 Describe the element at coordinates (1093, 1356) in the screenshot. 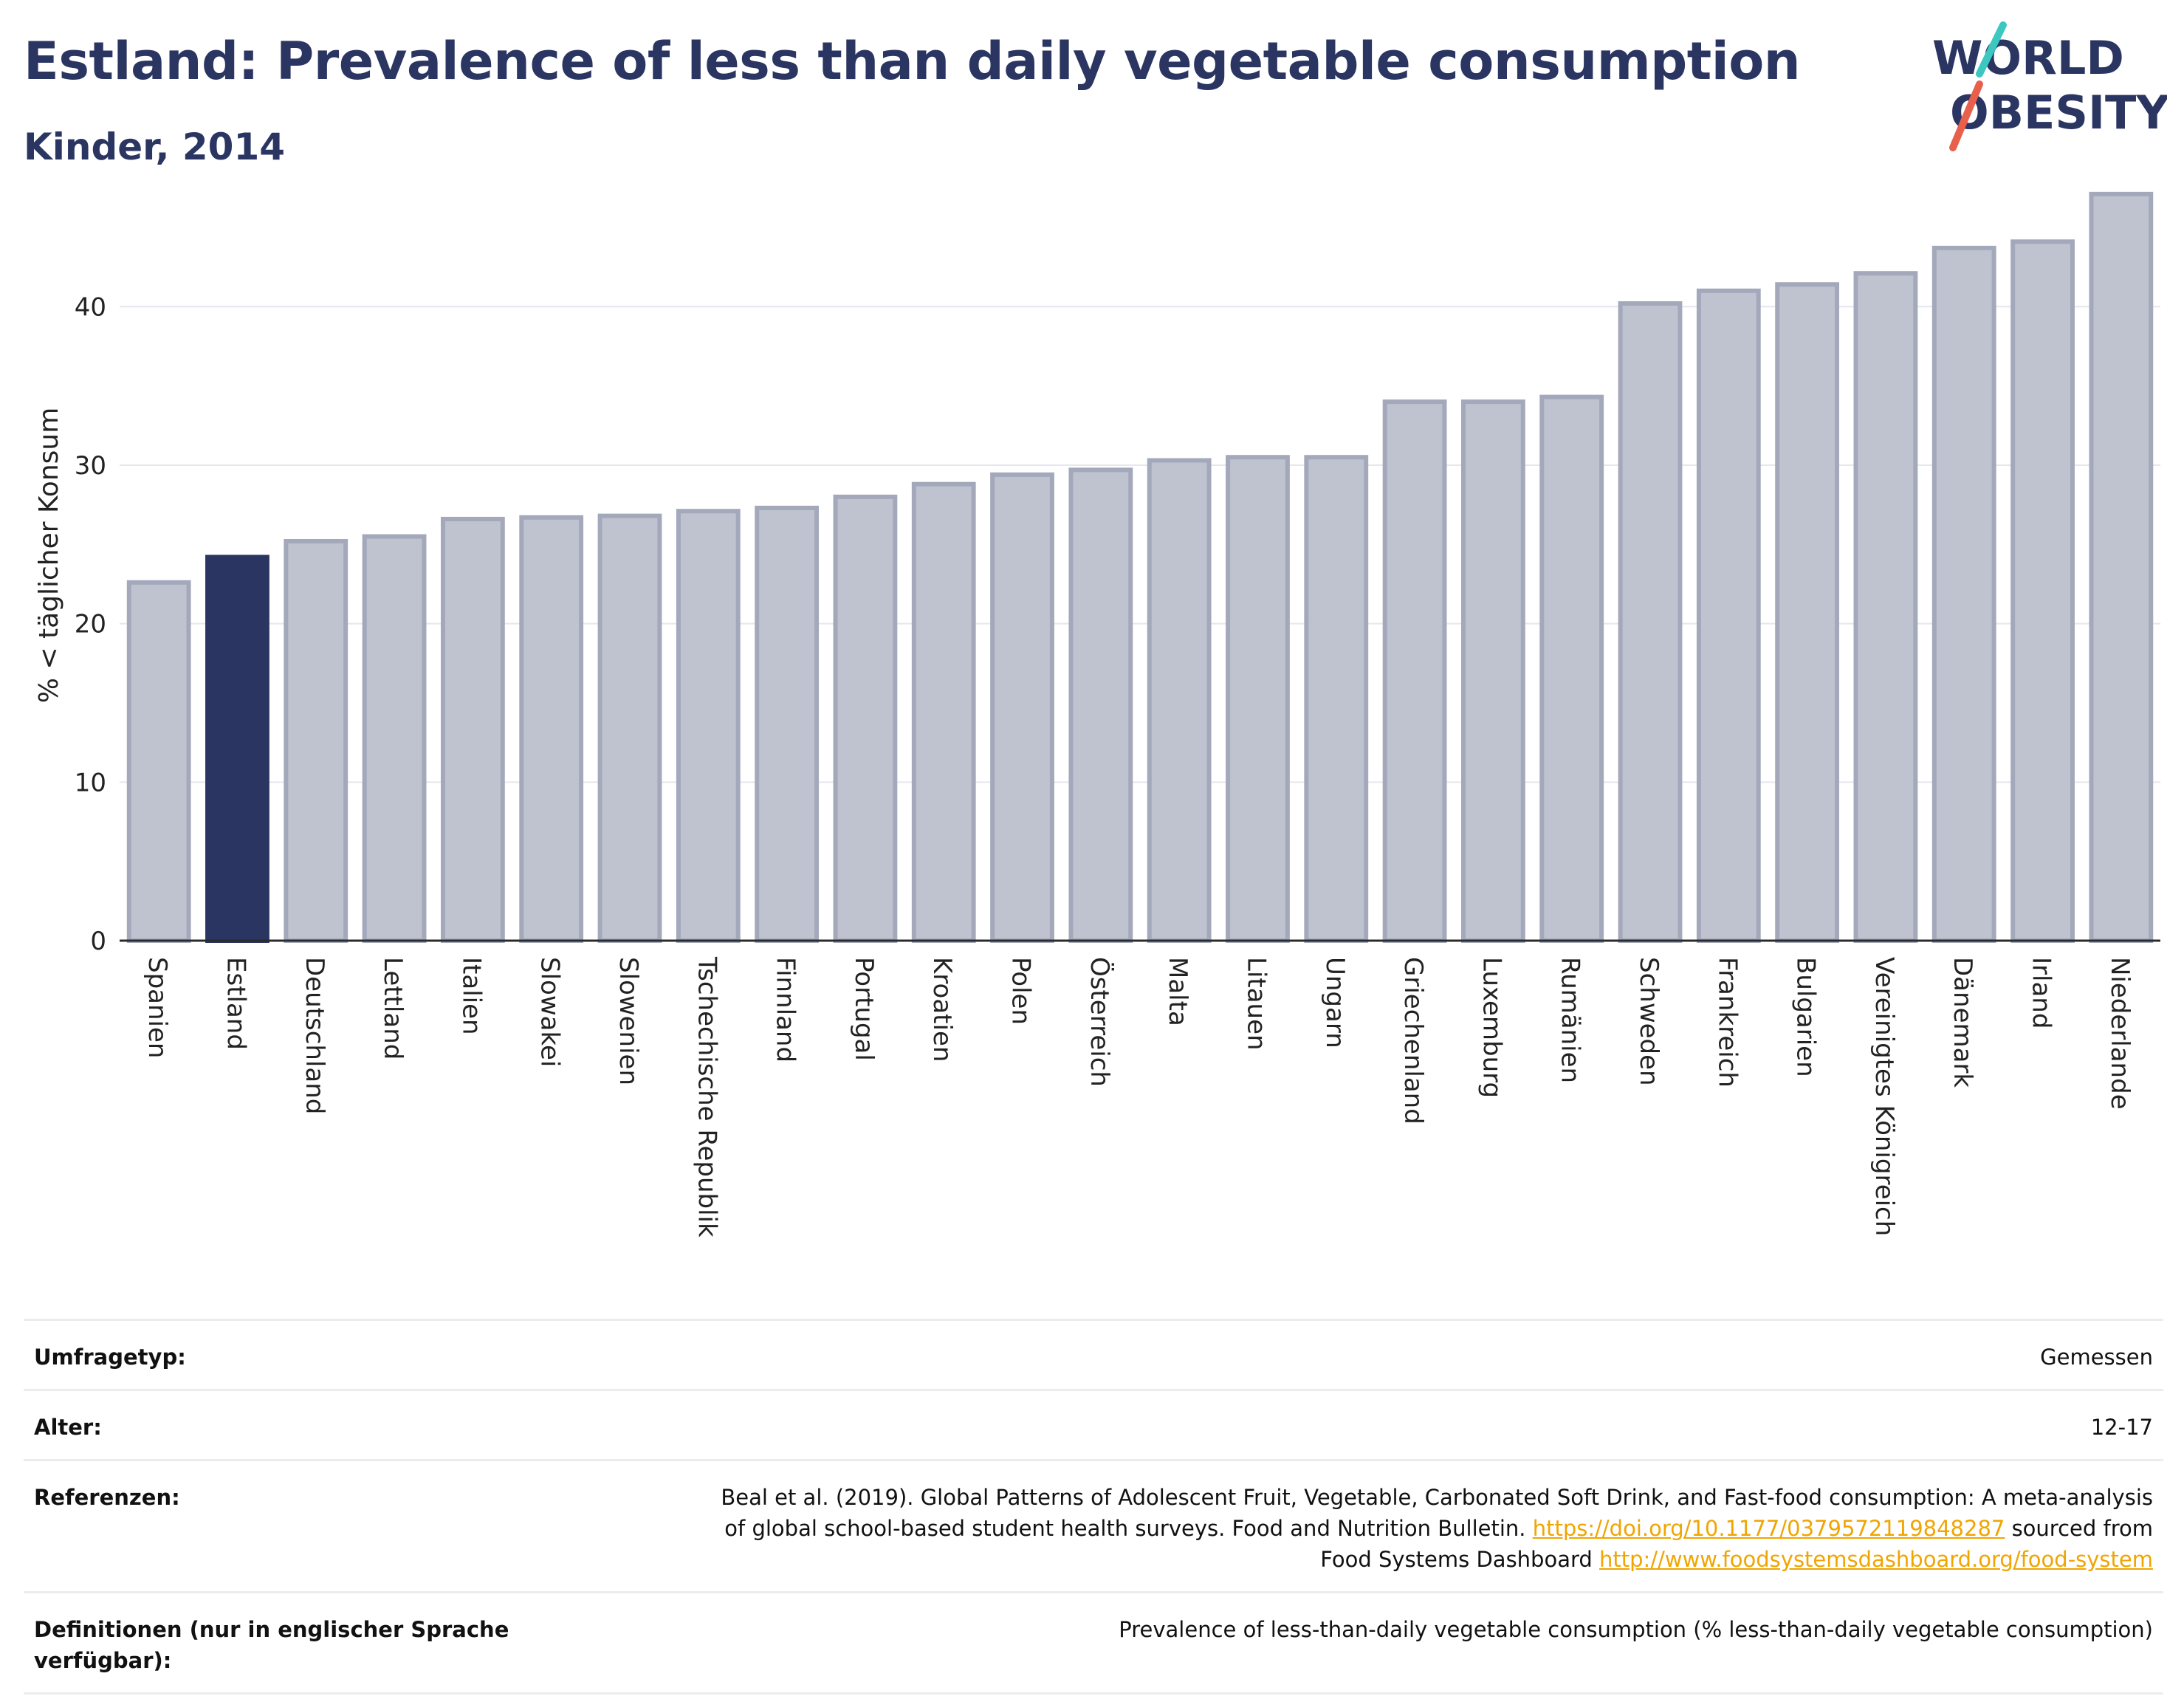

I see `info-row-survey-type: Umfragetyp: Gemessen` at that location.